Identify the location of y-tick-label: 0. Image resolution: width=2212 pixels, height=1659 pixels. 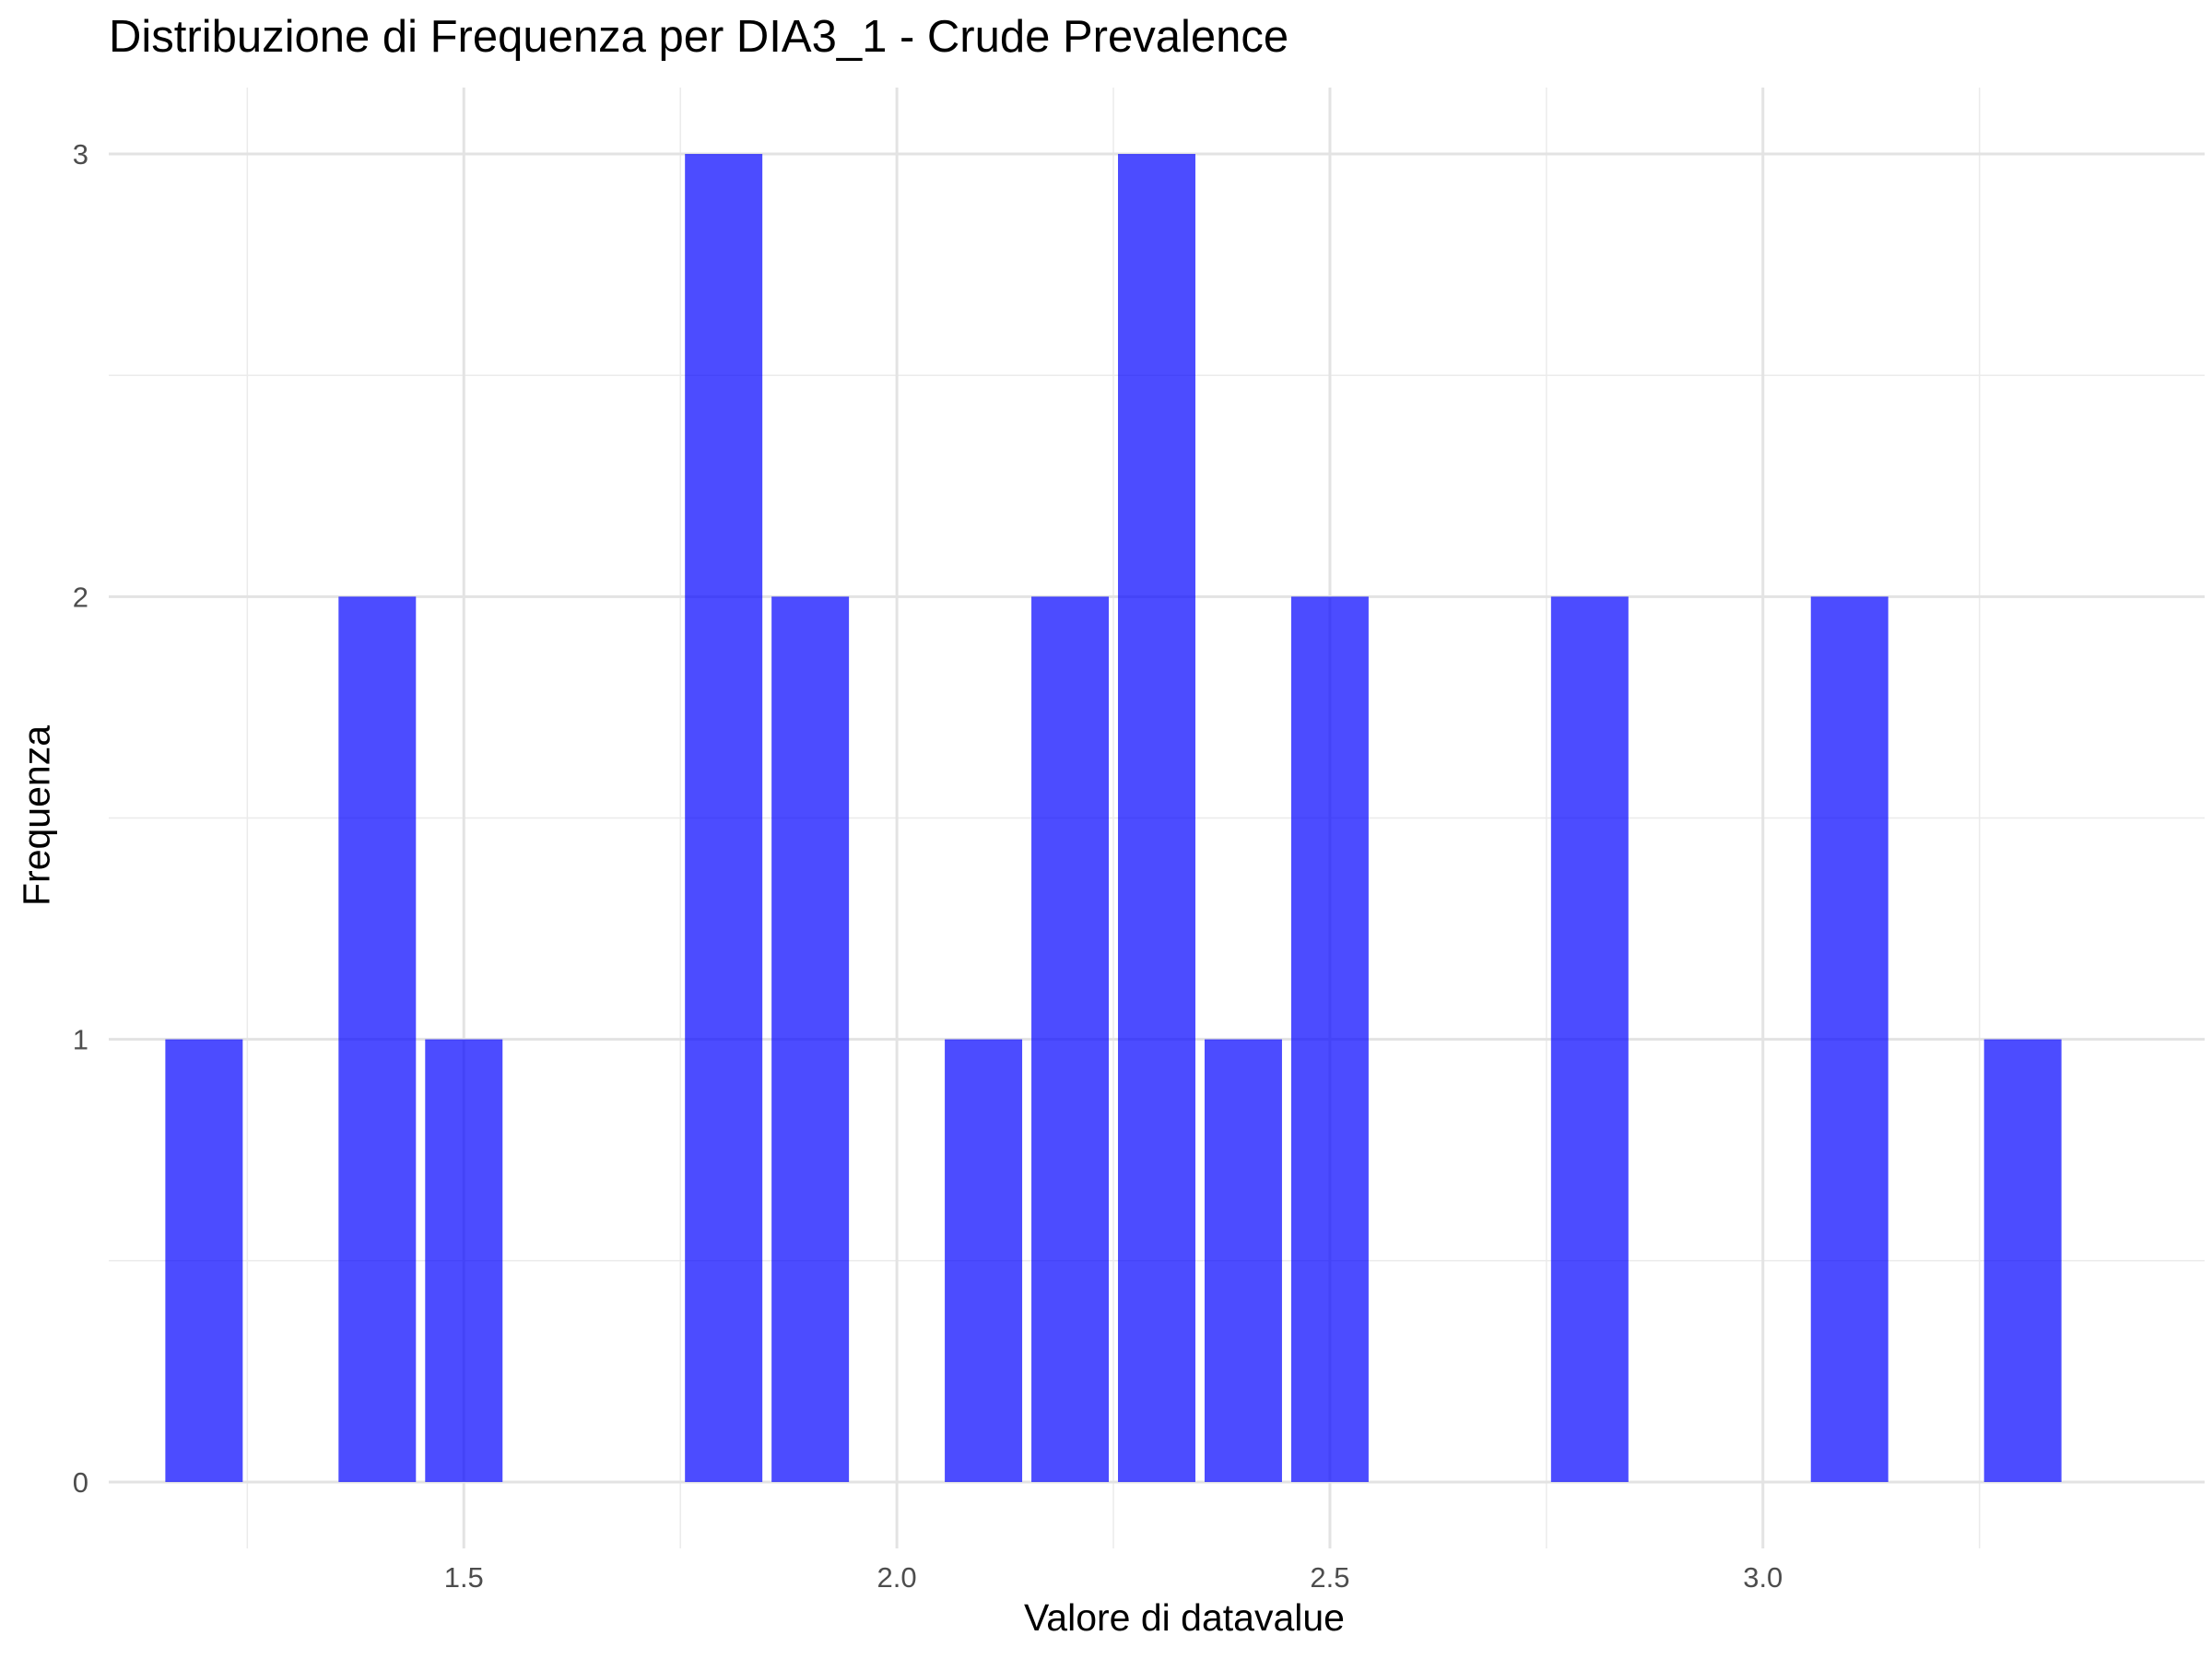
(80, 1482).